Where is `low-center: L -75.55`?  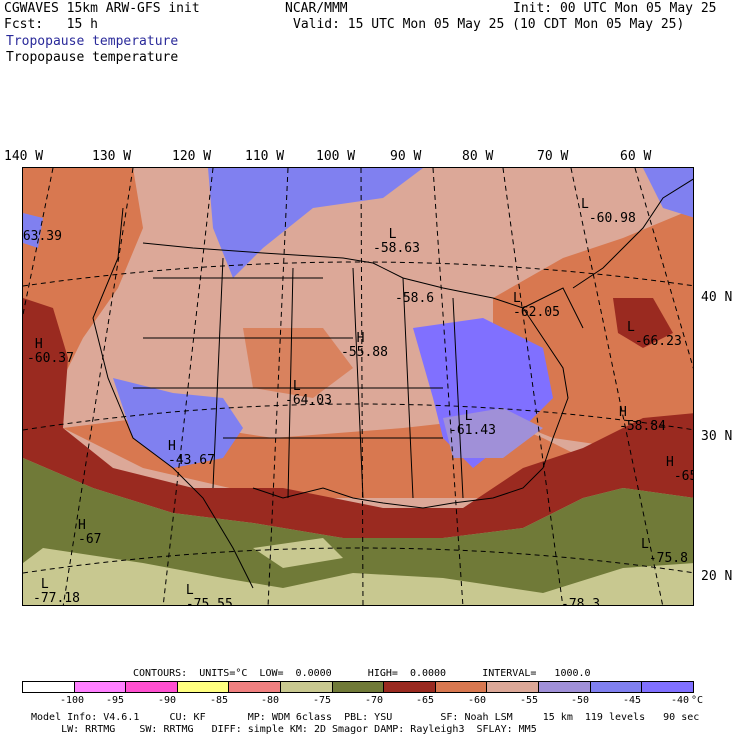 low-center: L -75.55 is located at coordinates (205, 594).